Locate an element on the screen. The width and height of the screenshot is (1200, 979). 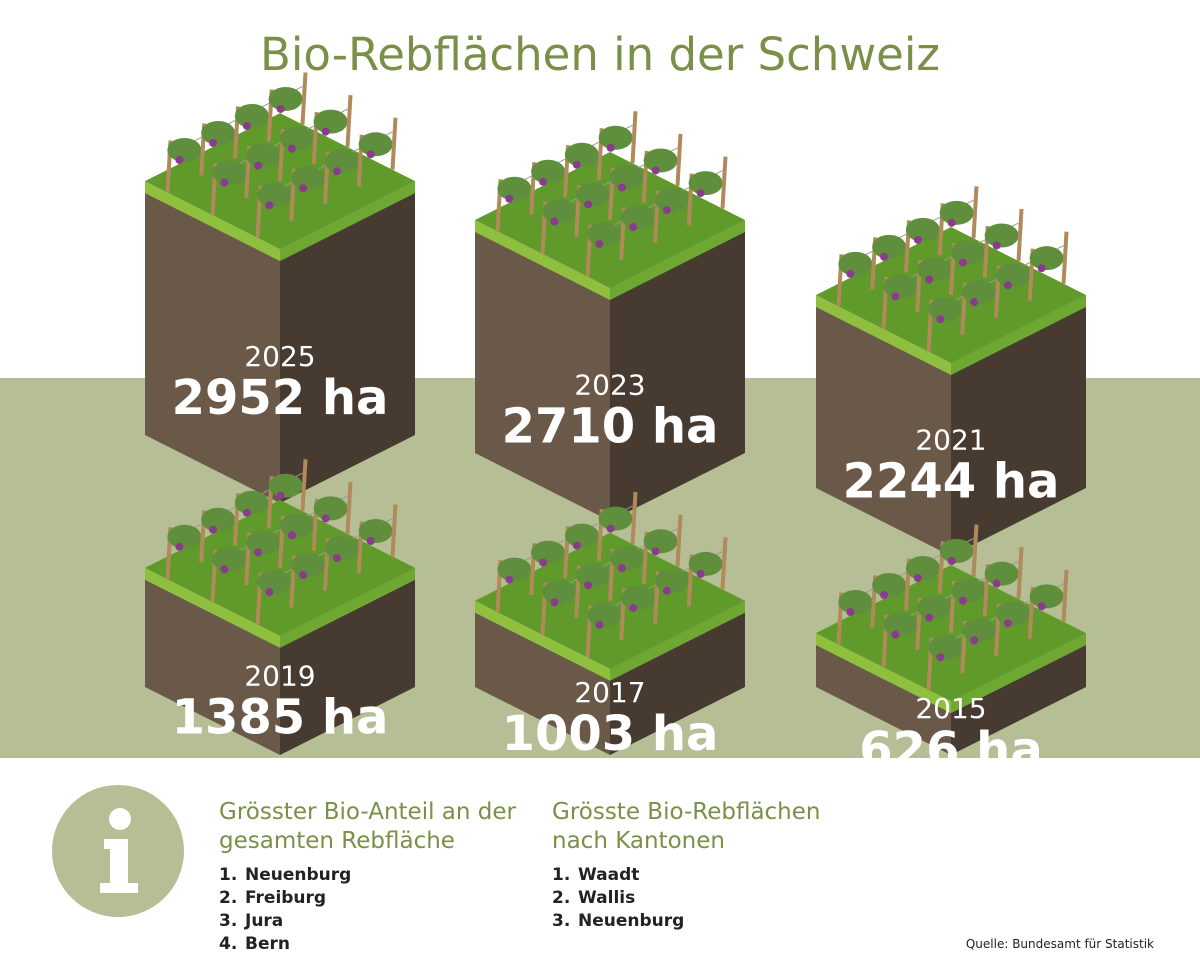
list-item: 3. Jura is located at coordinates (367, 921).